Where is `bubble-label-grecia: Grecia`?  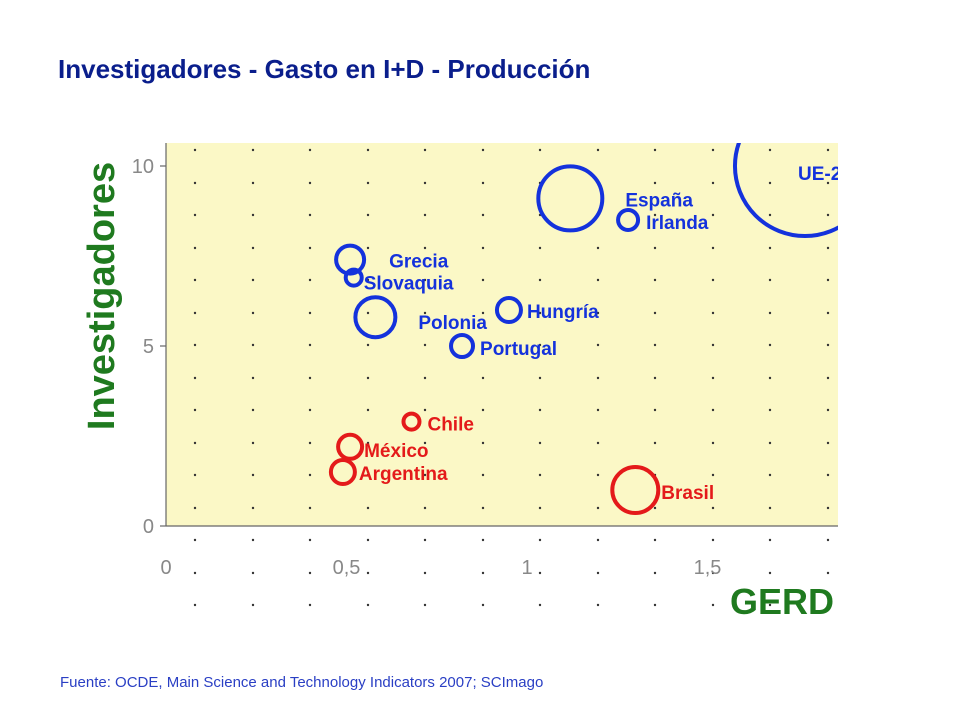
bubble-label-grecia: Grecia is located at coordinates (419, 262).